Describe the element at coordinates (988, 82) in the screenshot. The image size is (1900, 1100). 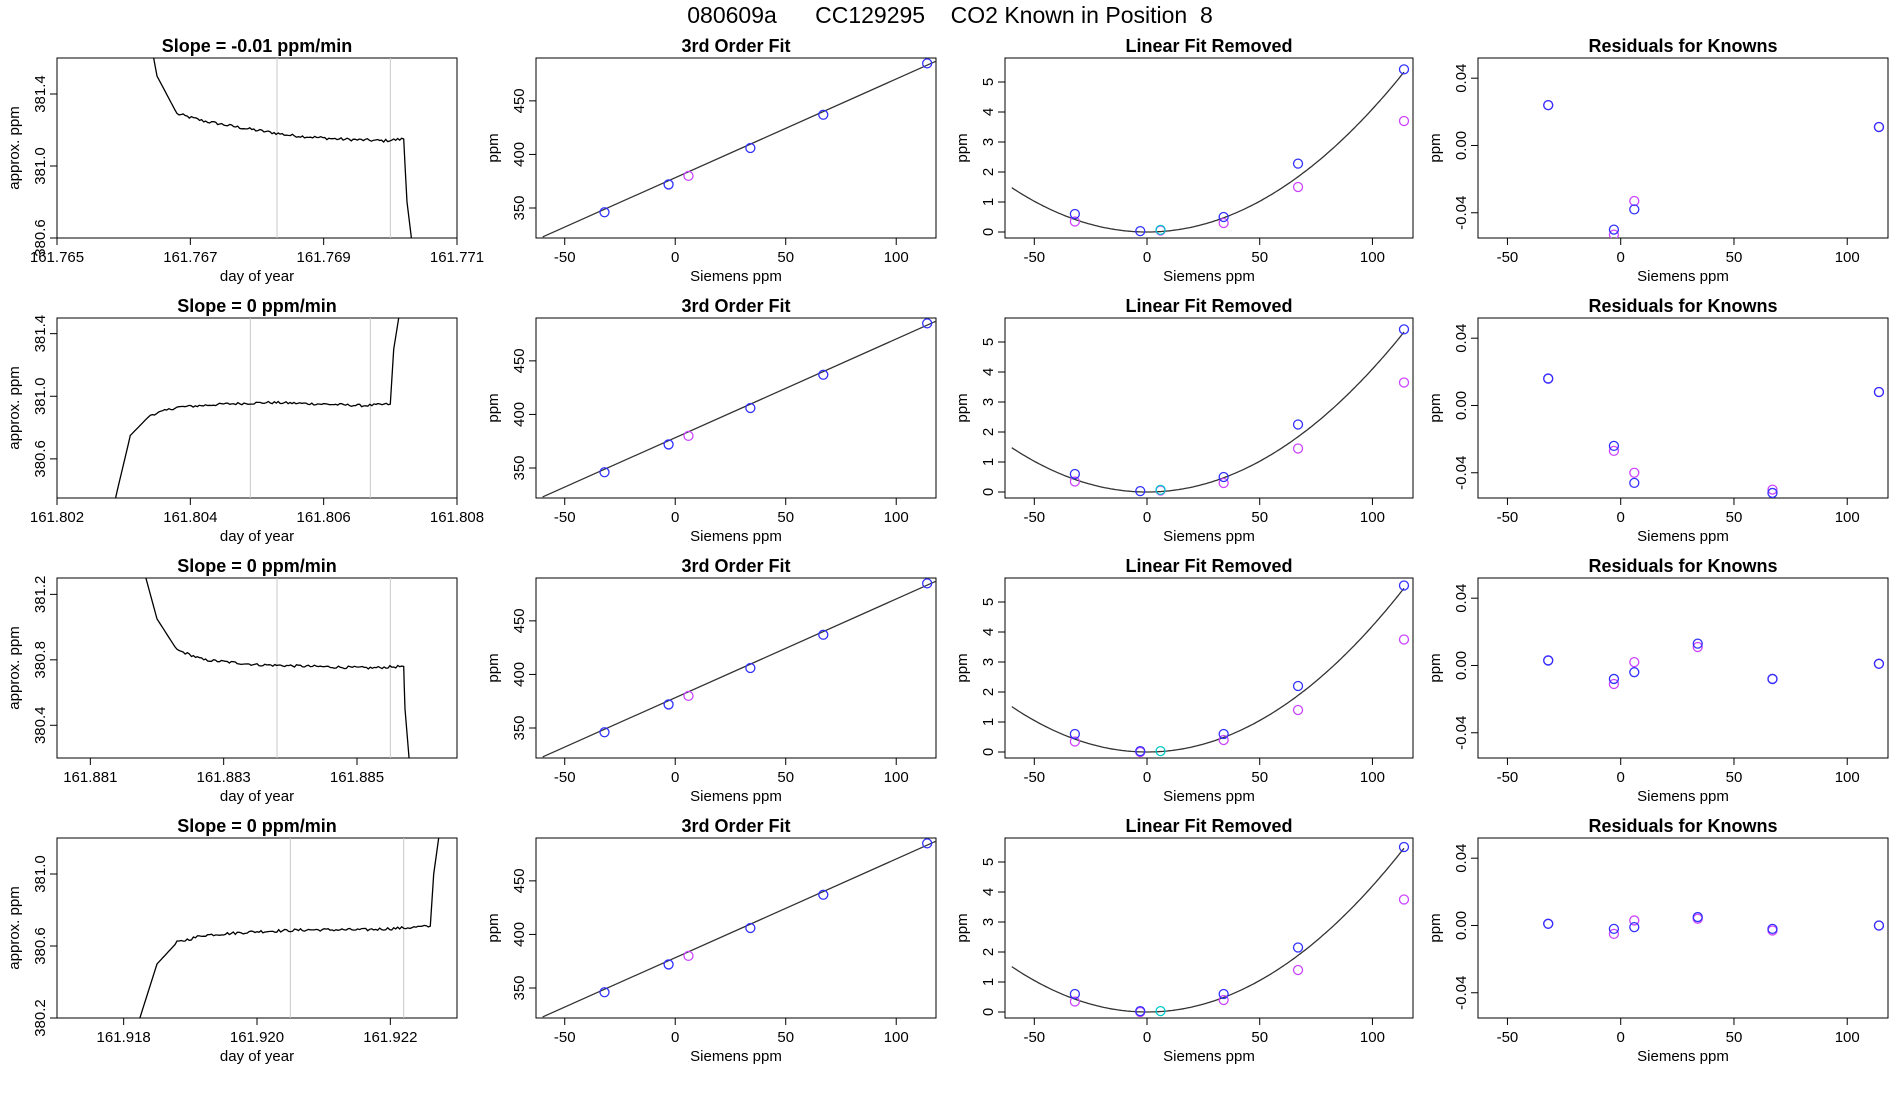
I see `y-tick-label: 5` at that location.